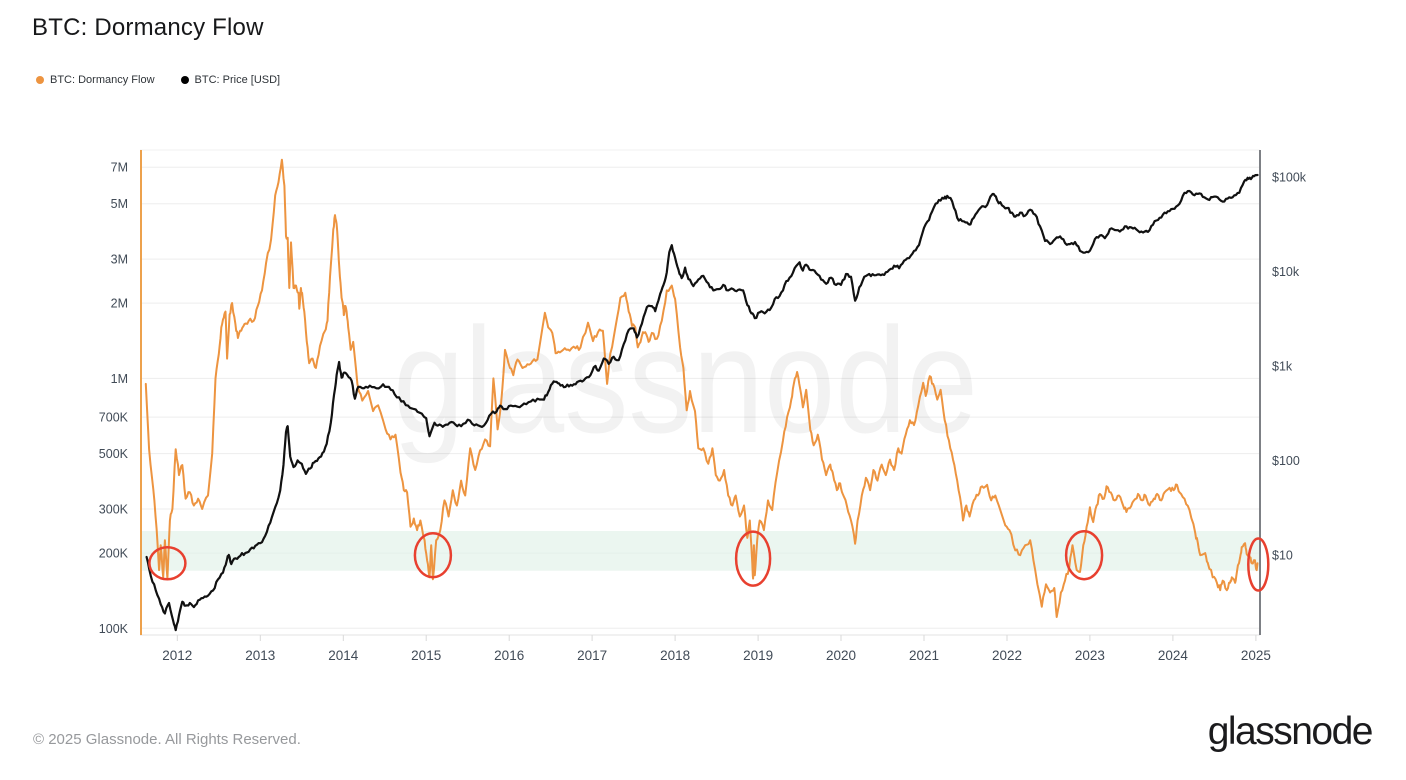 The image size is (1406, 780). Describe the element at coordinates (1007, 655) in the screenshot. I see `year-label: 2022` at that location.